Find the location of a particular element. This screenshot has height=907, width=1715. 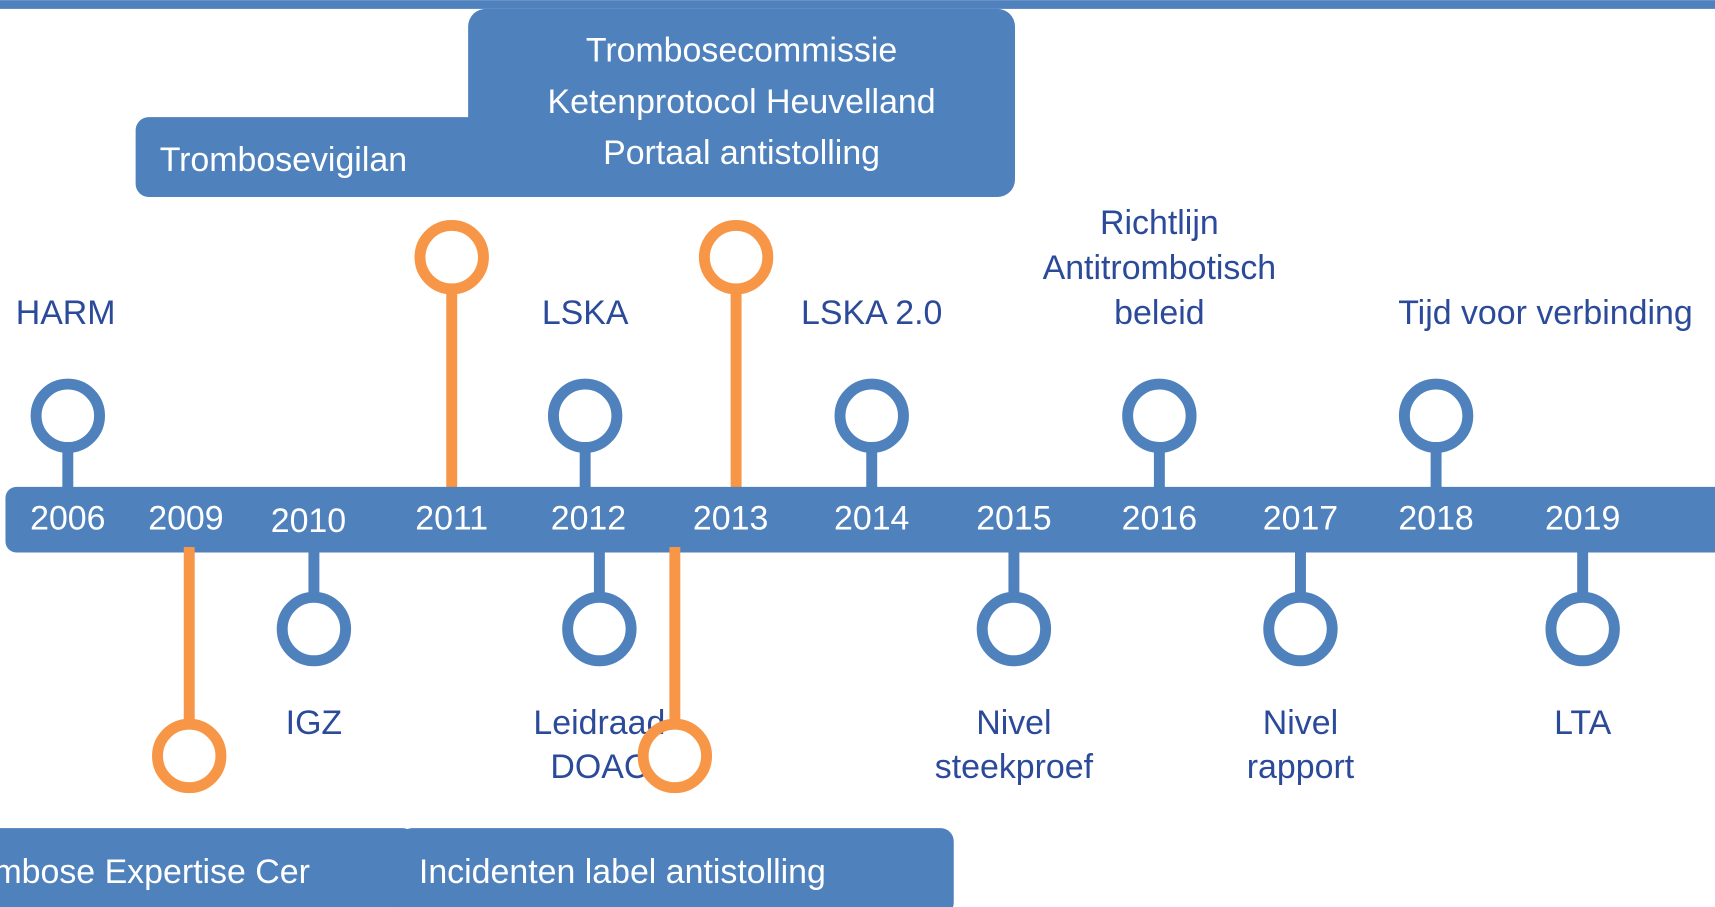

bottom-box-1: mbose Expertise Cer is located at coordinates (208, 867).